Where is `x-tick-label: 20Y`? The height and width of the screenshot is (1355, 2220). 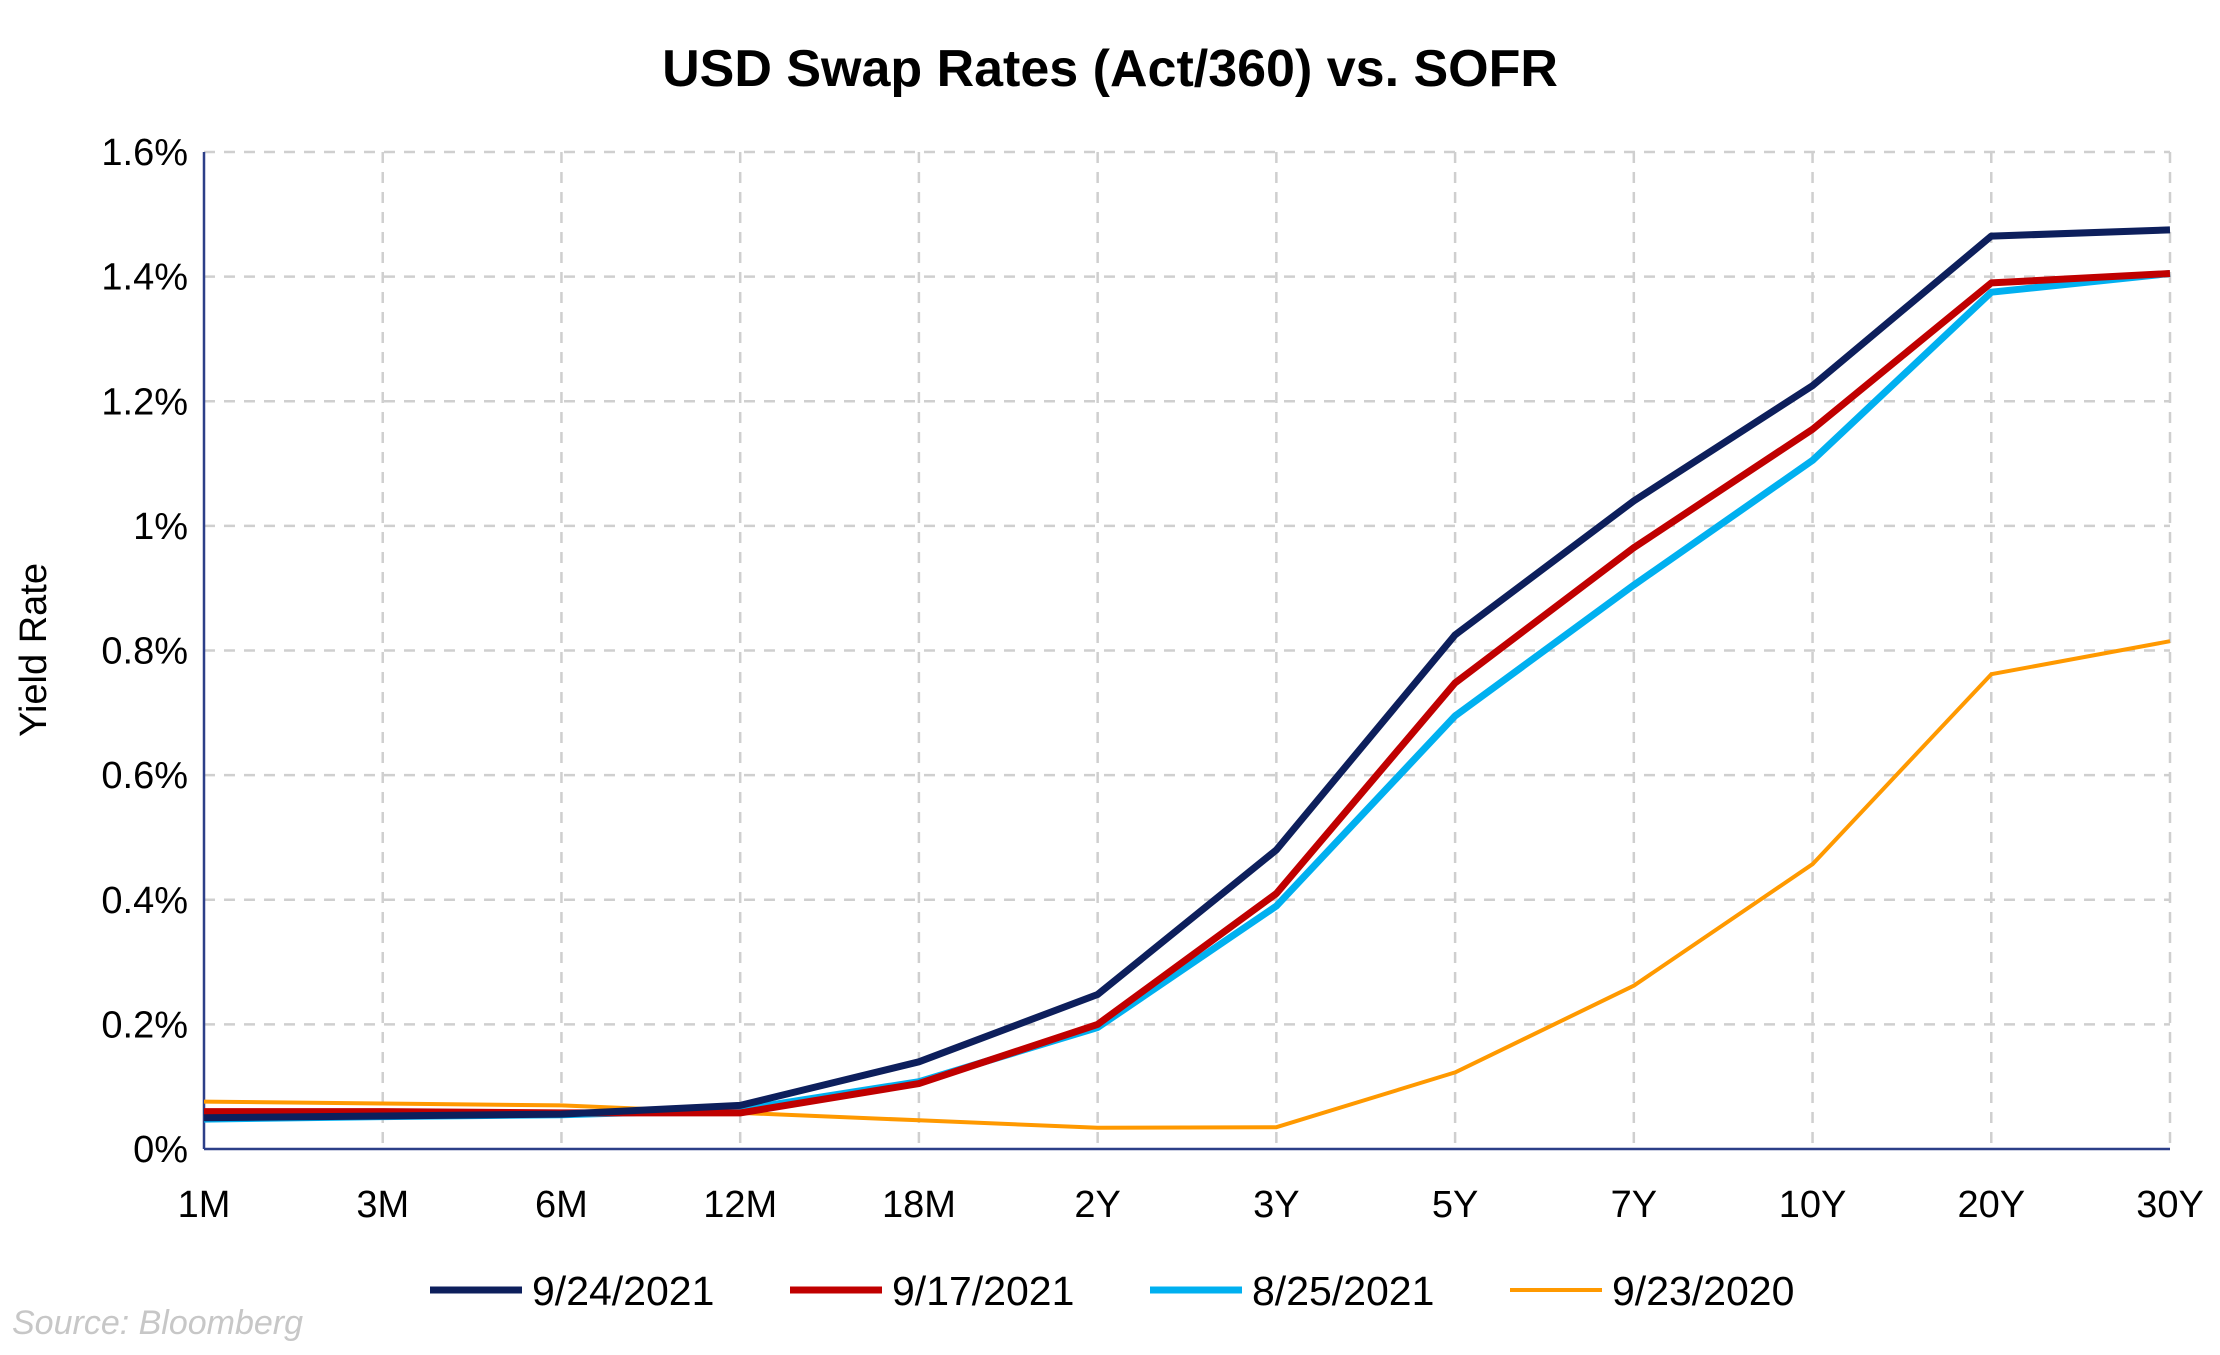
x-tick-label: 20Y is located at coordinates (1991, 1205).